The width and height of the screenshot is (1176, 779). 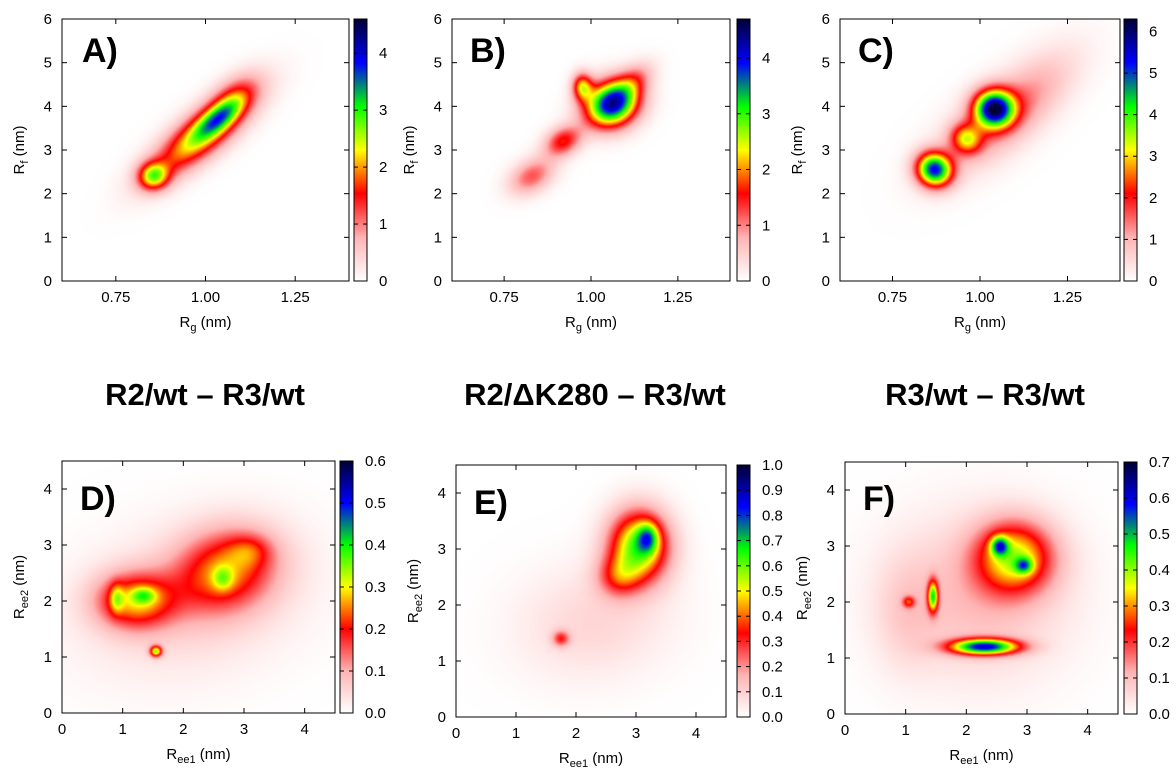 I want to click on colorbar-tick-label: 4, so click(x=1153, y=115).